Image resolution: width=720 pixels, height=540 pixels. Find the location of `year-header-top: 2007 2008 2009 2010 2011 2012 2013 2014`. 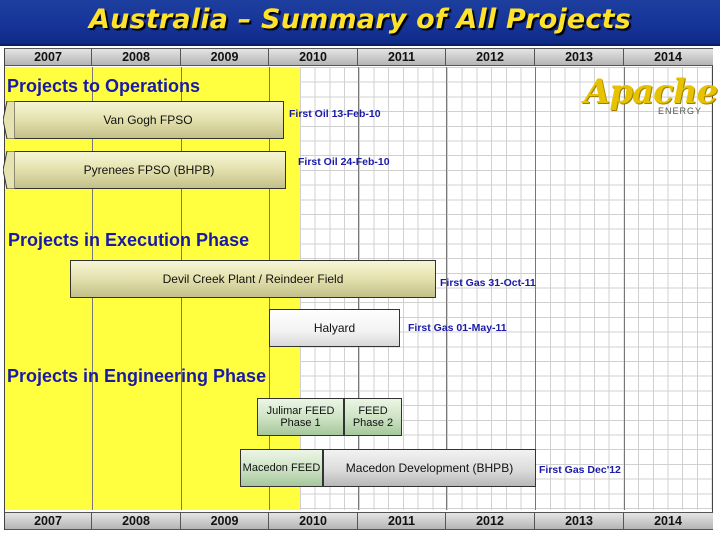

year-header-top: 2007 2008 2009 2010 2011 2012 2013 2014 is located at coordinates (359, 57).